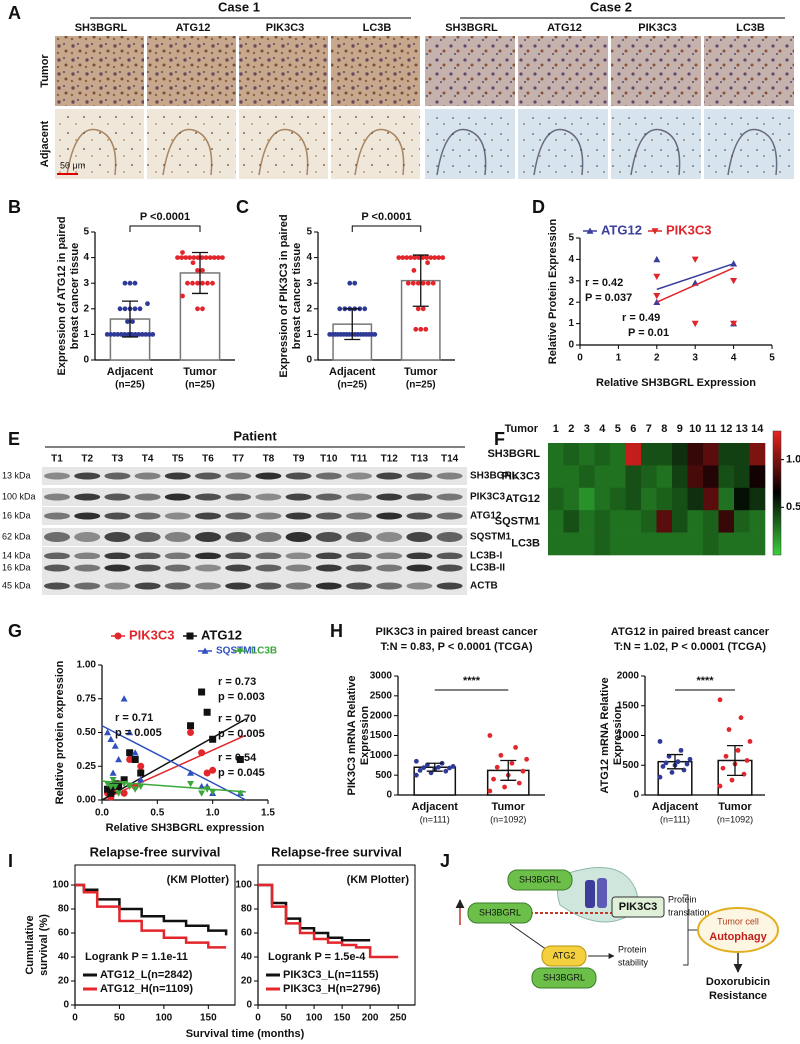 The image size is (800, 1044). What do you see at coordinates (556, 429) in the screenshot?
I see `column-label: 1` at bounding box center [556, 429].